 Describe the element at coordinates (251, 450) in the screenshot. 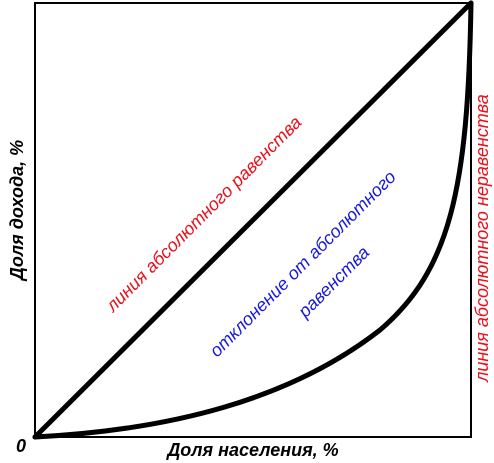

I see `x-axis-label: Доля населения, %` at that location.